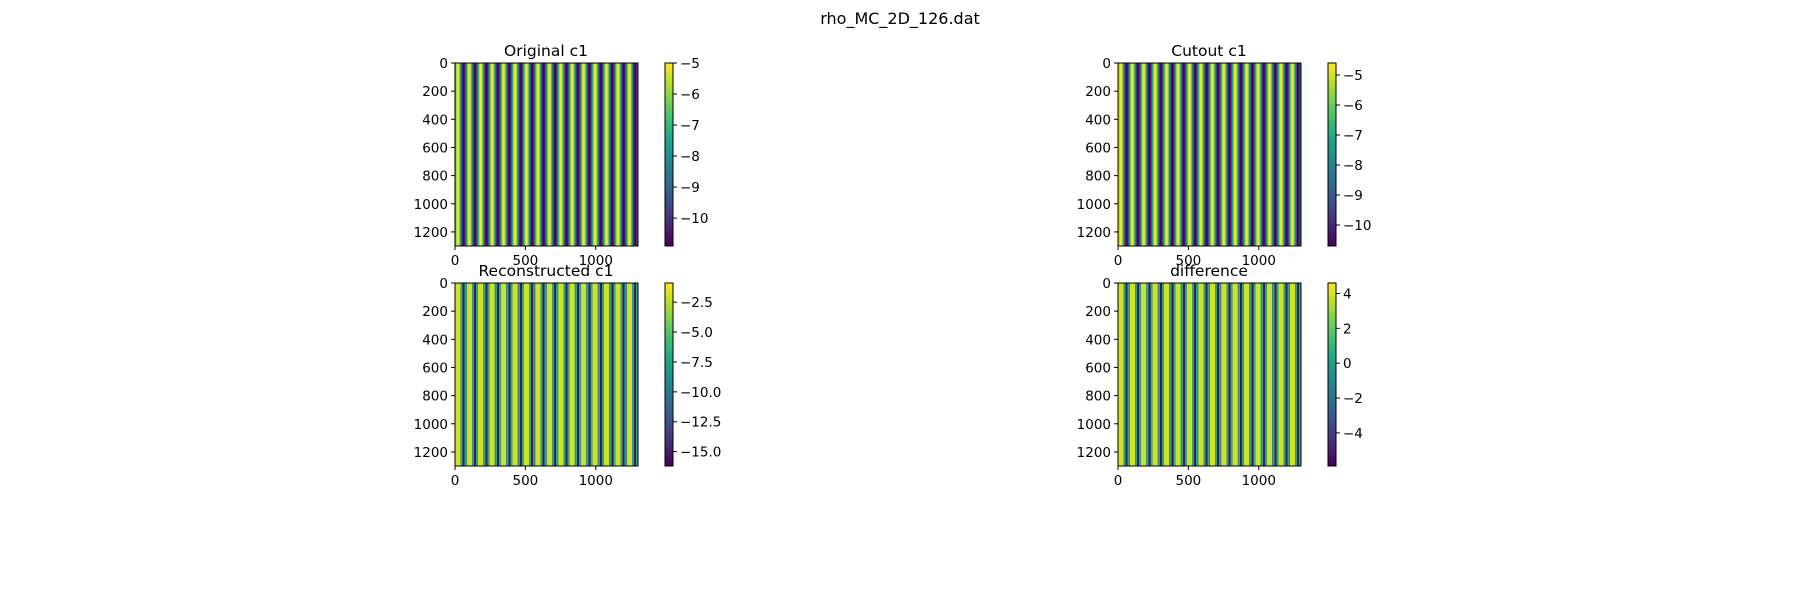 The width and height of the screenshot is (1800, 600). I want to click on x-tick-label: 1000, so click(596, 261).